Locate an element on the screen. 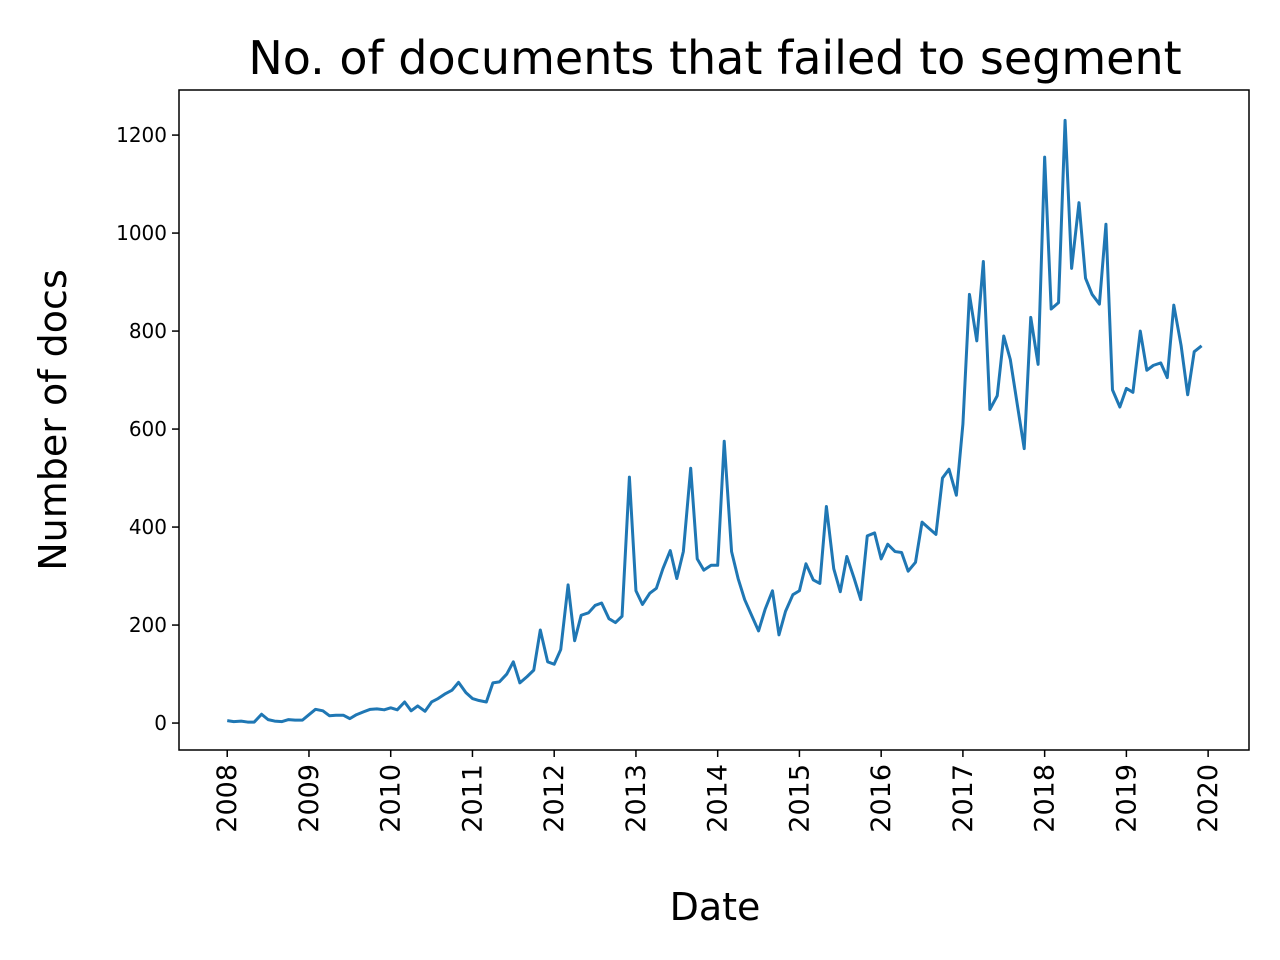 Image resolution: width=1280 pixels, height=960 pixels. y-tick-label: 1200 is located at coordinates (141, 135).